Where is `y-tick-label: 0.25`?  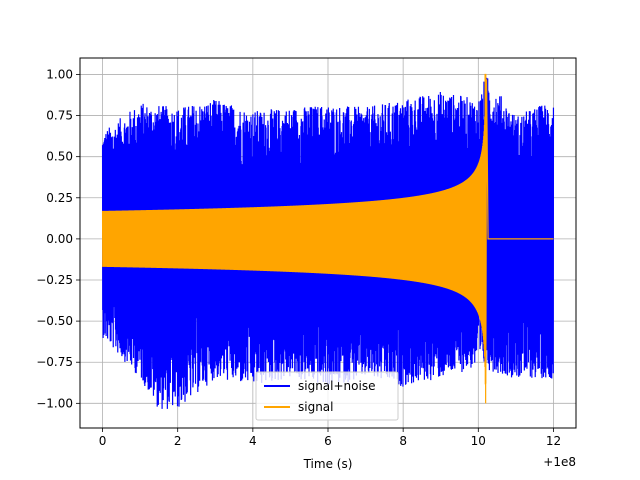 y-tick-label: 0.25 is located at coordinates (59, 198).